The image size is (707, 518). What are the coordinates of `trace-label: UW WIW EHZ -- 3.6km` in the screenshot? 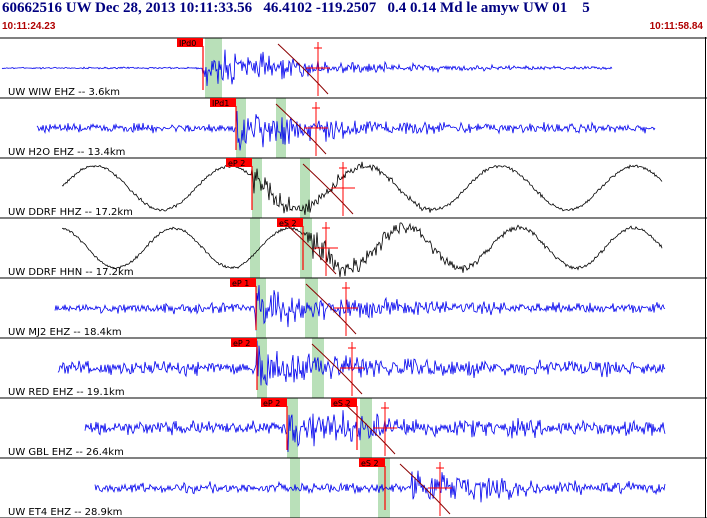 It's located at (64, 92).